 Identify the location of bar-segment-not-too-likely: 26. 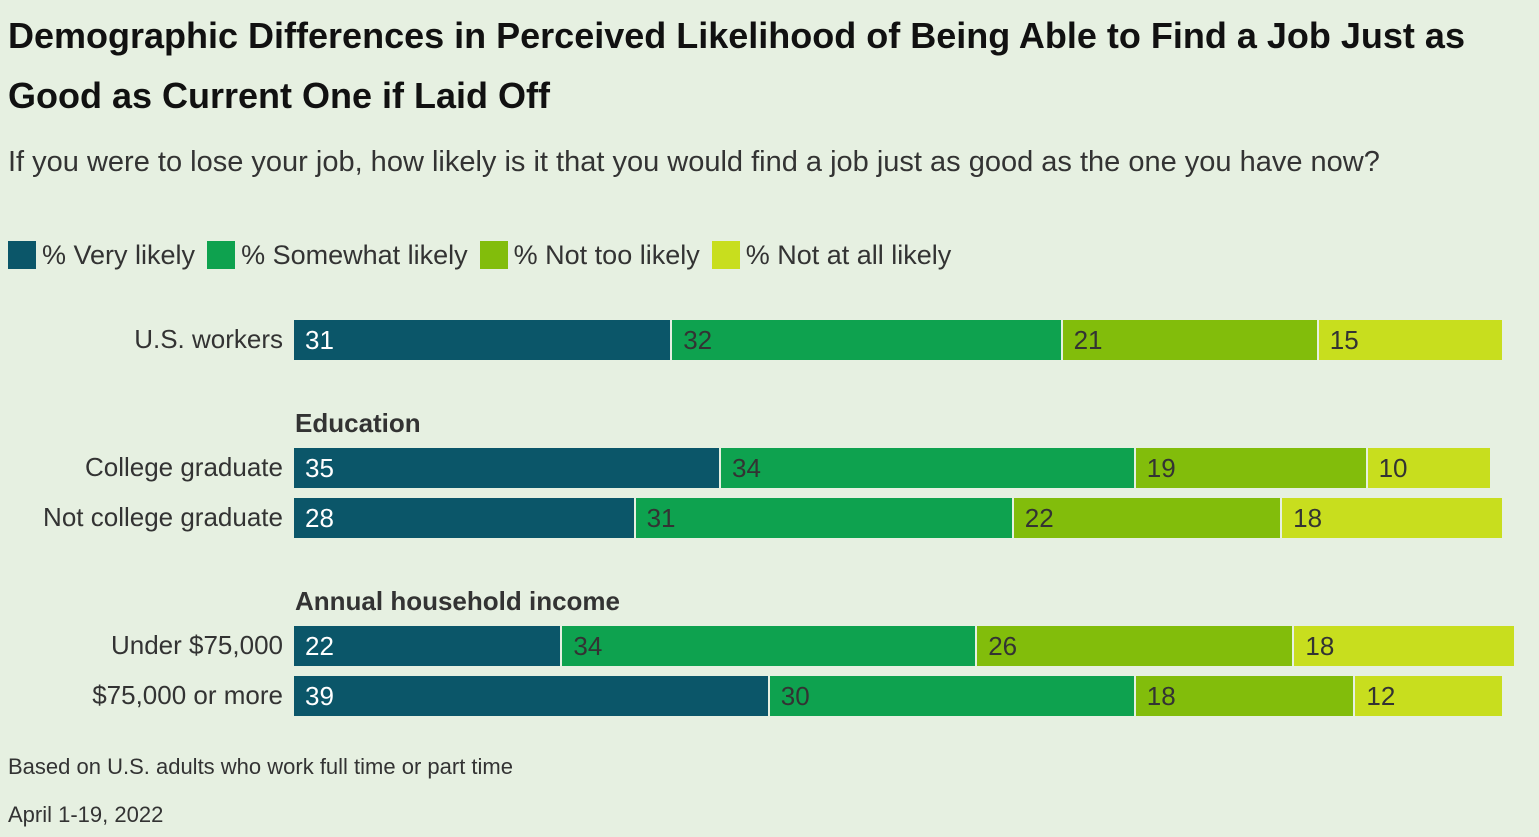
(1136, 646).